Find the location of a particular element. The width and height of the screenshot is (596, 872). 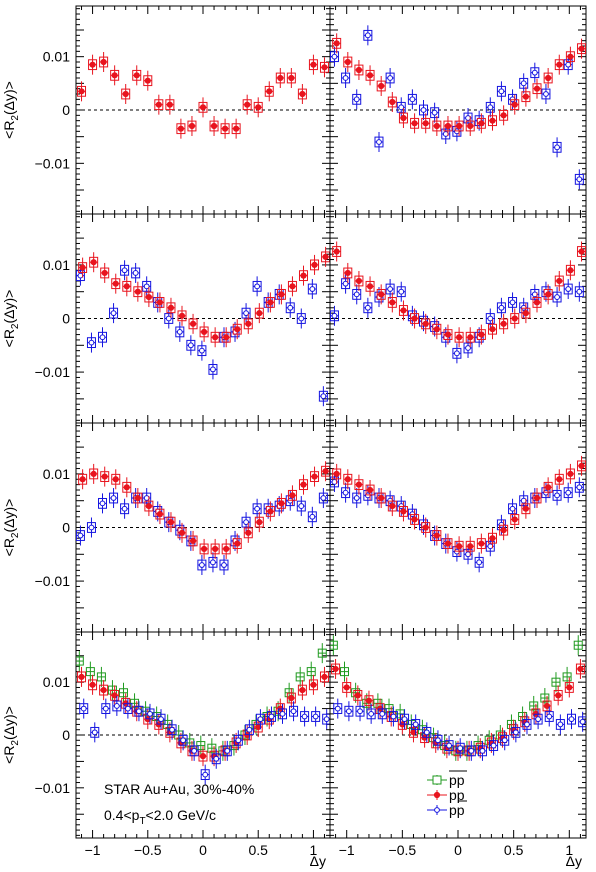

y-tick-label: 0.01 is located at coordinates (56, 474).